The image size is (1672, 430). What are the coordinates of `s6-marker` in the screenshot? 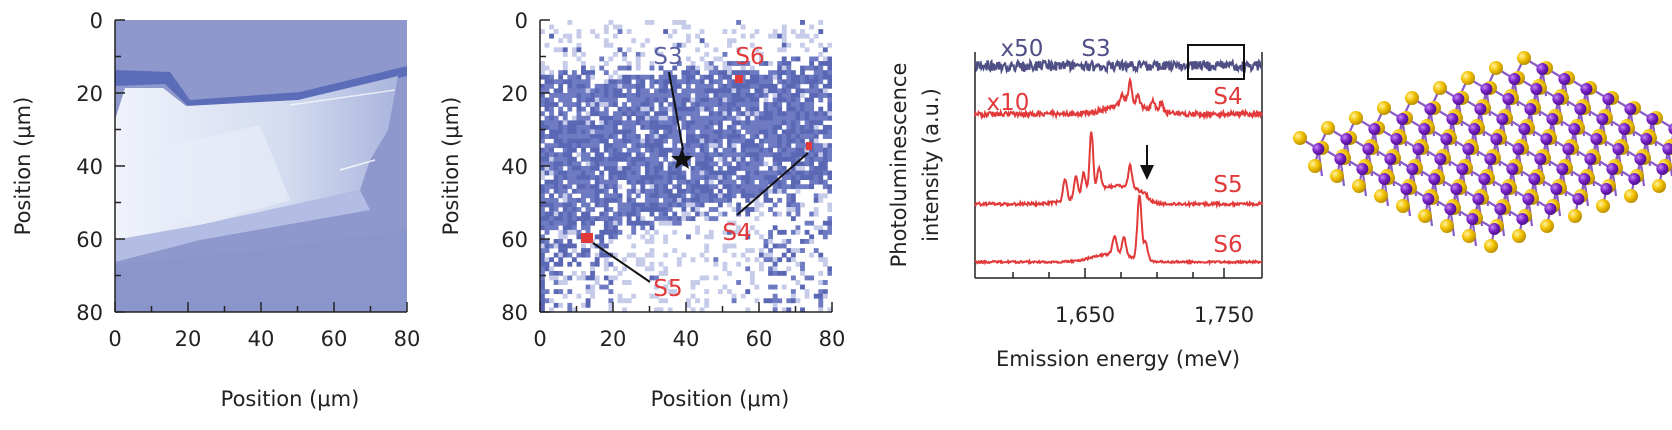 It's located at (739, 79).